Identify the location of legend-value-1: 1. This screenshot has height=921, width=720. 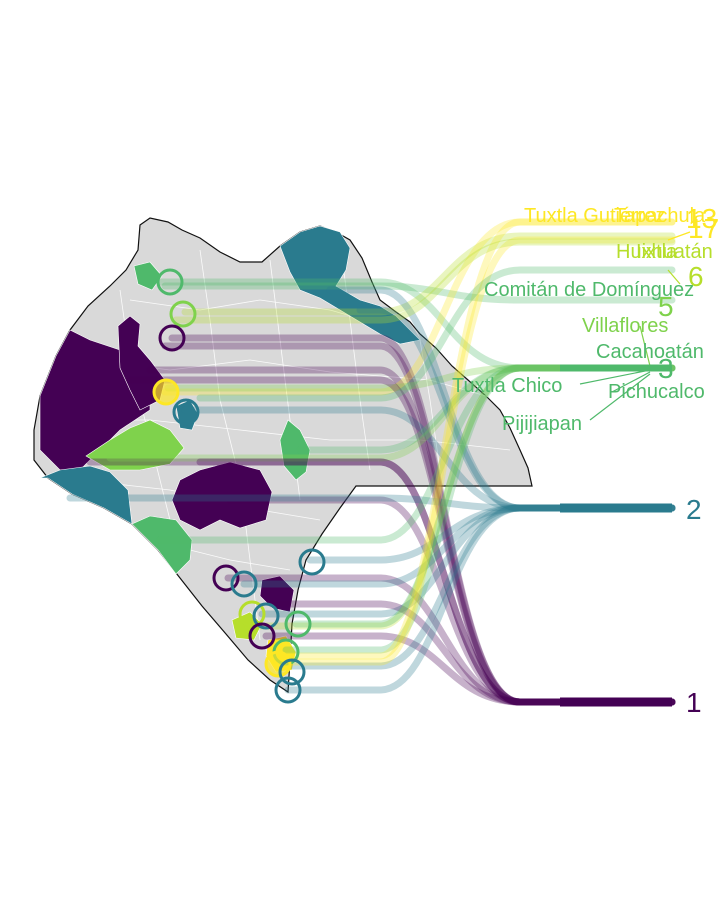
(694, 702).